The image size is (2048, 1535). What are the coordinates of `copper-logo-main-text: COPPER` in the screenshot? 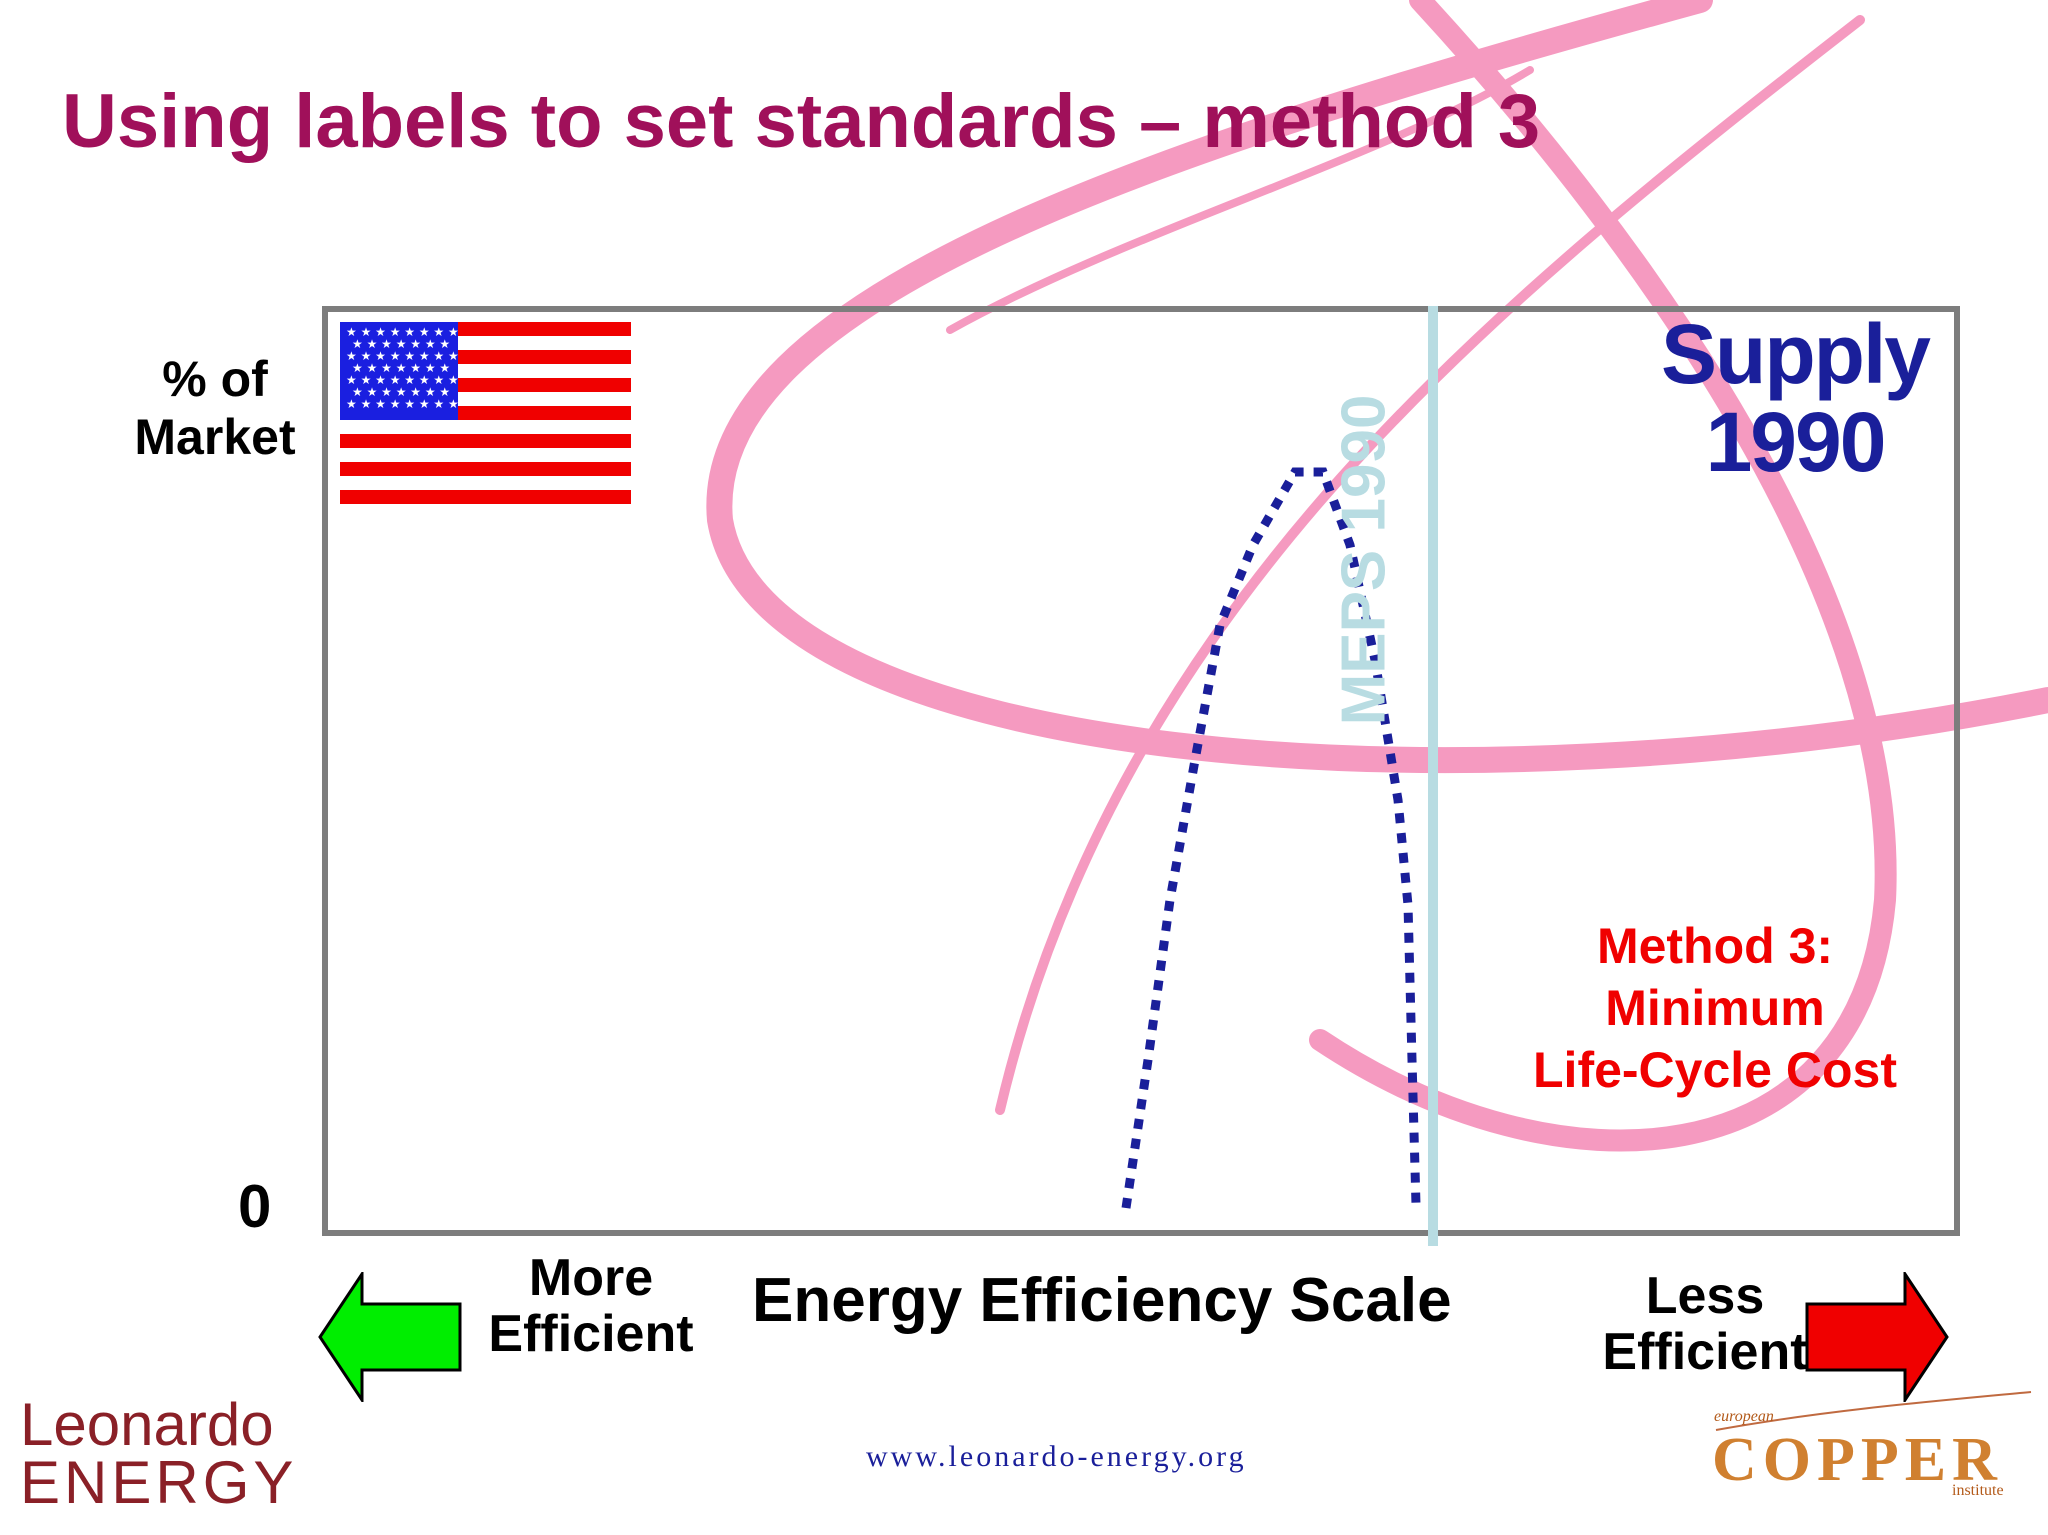 It's located at (1857, 1460).